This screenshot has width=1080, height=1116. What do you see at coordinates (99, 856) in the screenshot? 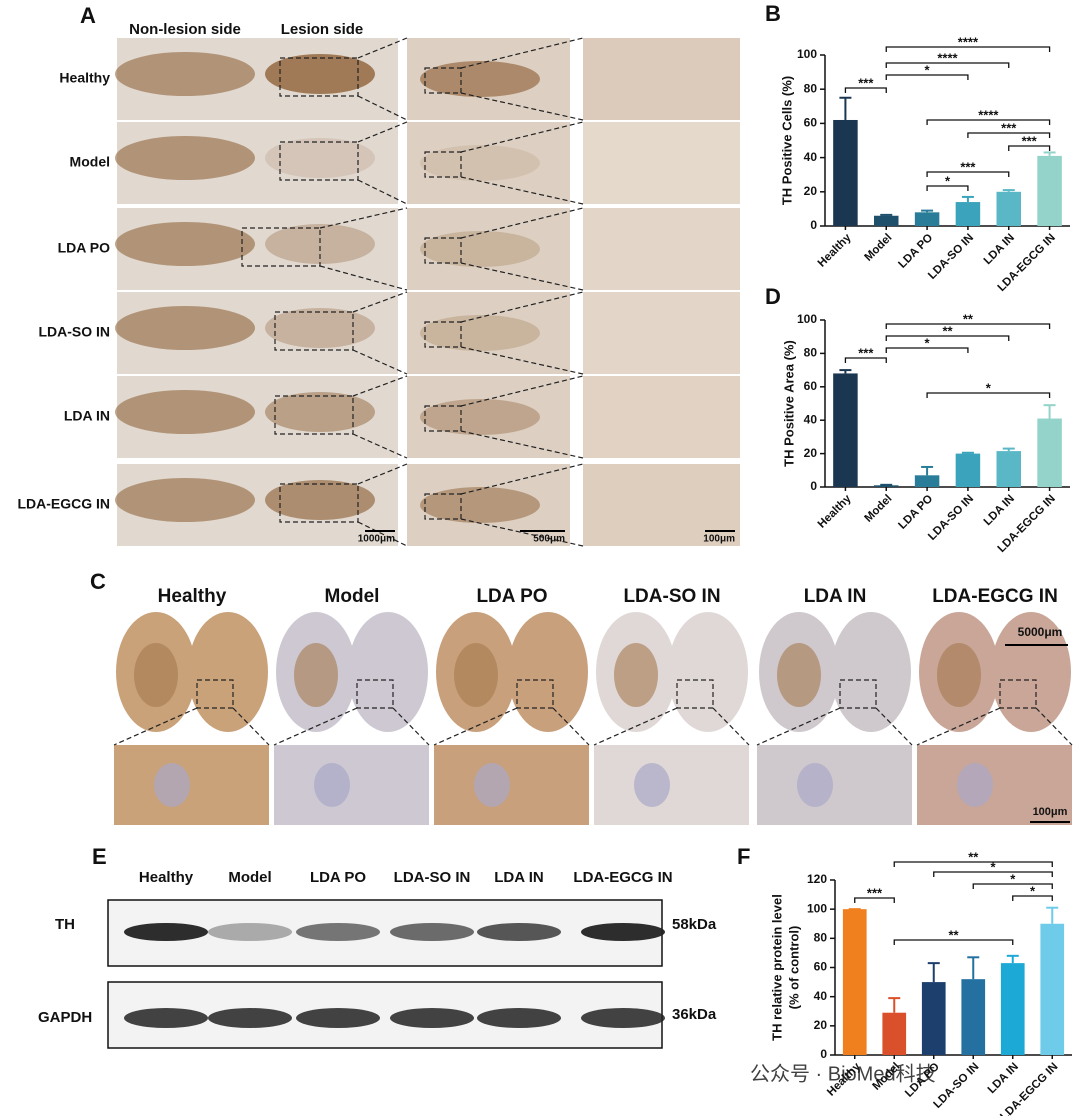
I see `panel-letter: E` at bounding box center [99, 856].